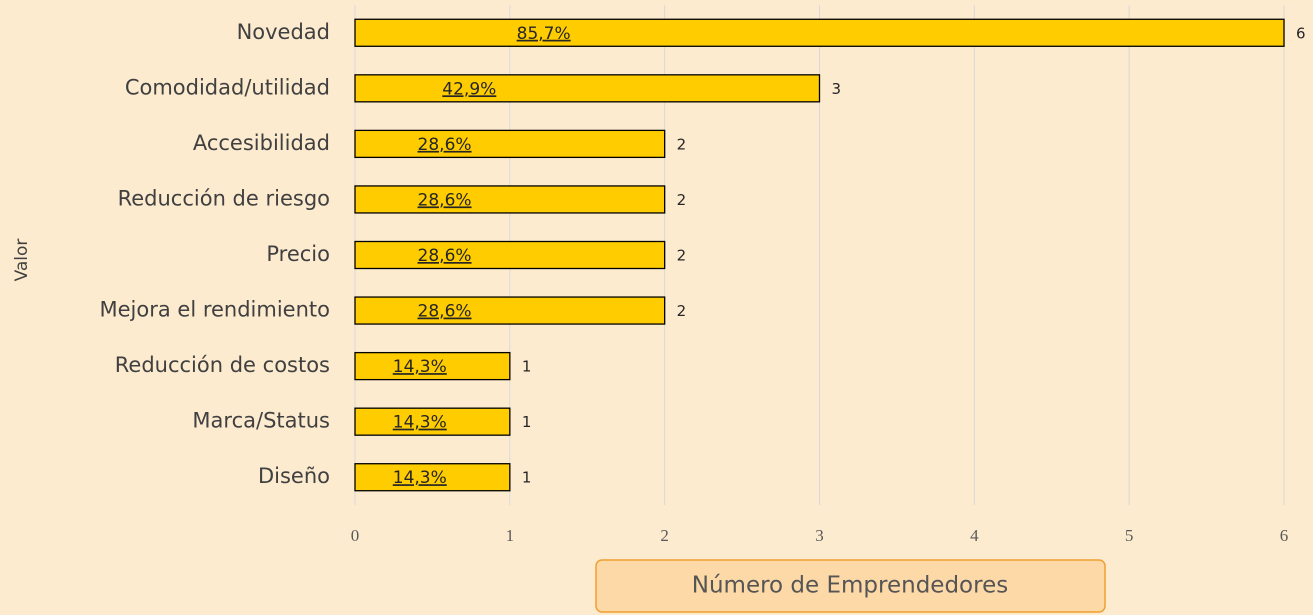  Describe the element at coordinates (224, 198) in the screenshot. I see `y-tick-label: Reducción de riesgo` at that location.